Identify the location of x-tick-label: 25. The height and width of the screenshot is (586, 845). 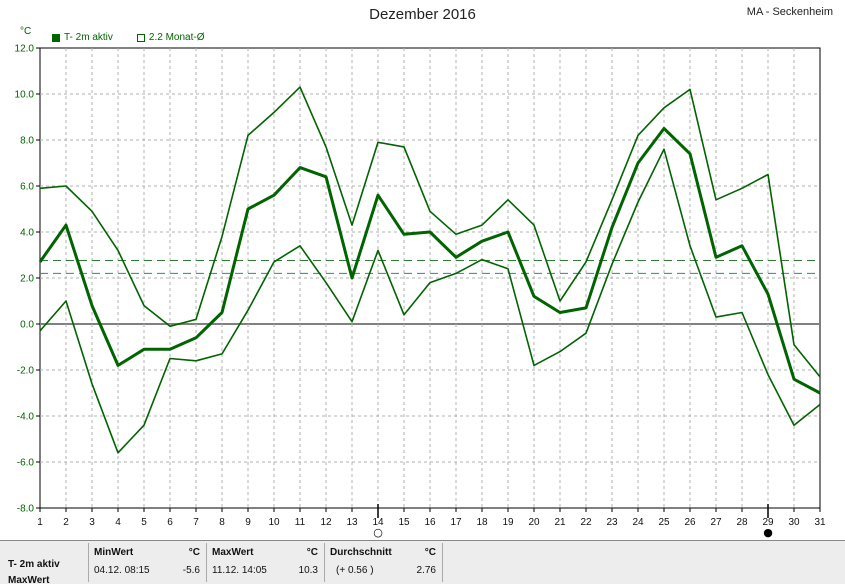
(664, 522).